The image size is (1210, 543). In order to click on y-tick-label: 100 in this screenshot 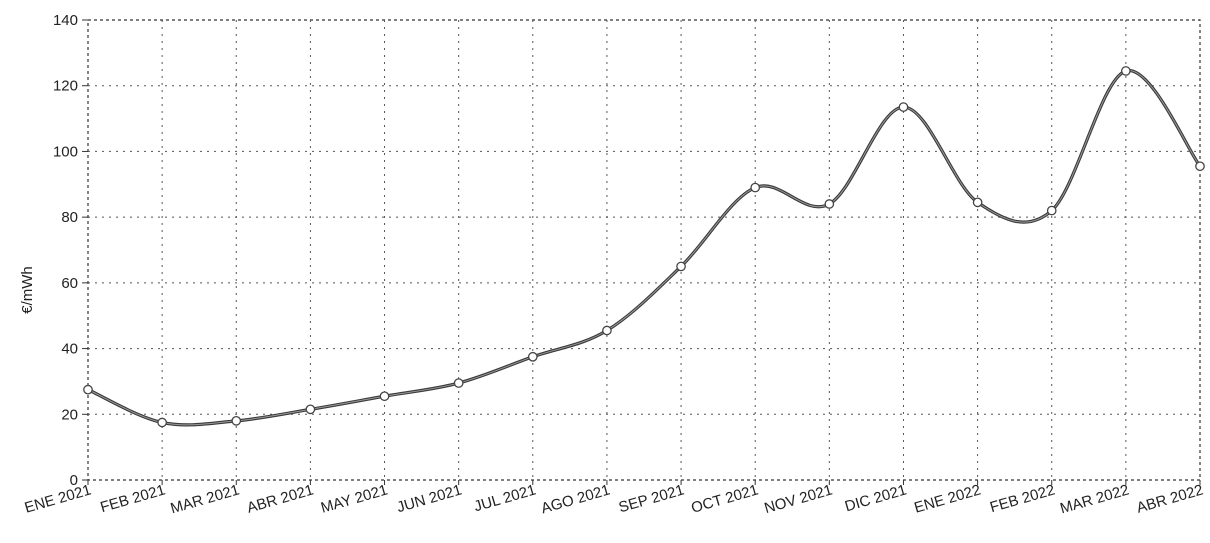, I will do `click(65, 151)`.